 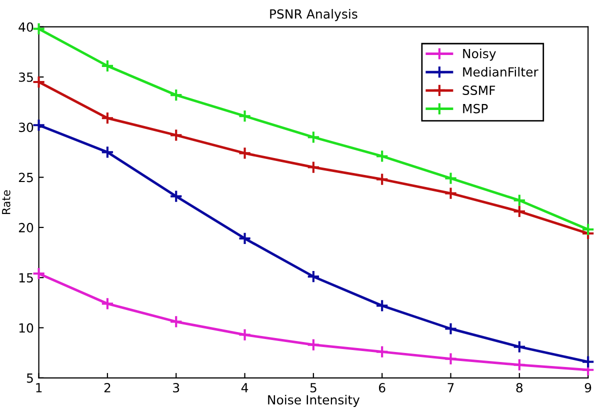 What do you see at coordinates (475, 109) in the screenshot?
I see `legend-label: MSP` at bounding box center [475, 109].